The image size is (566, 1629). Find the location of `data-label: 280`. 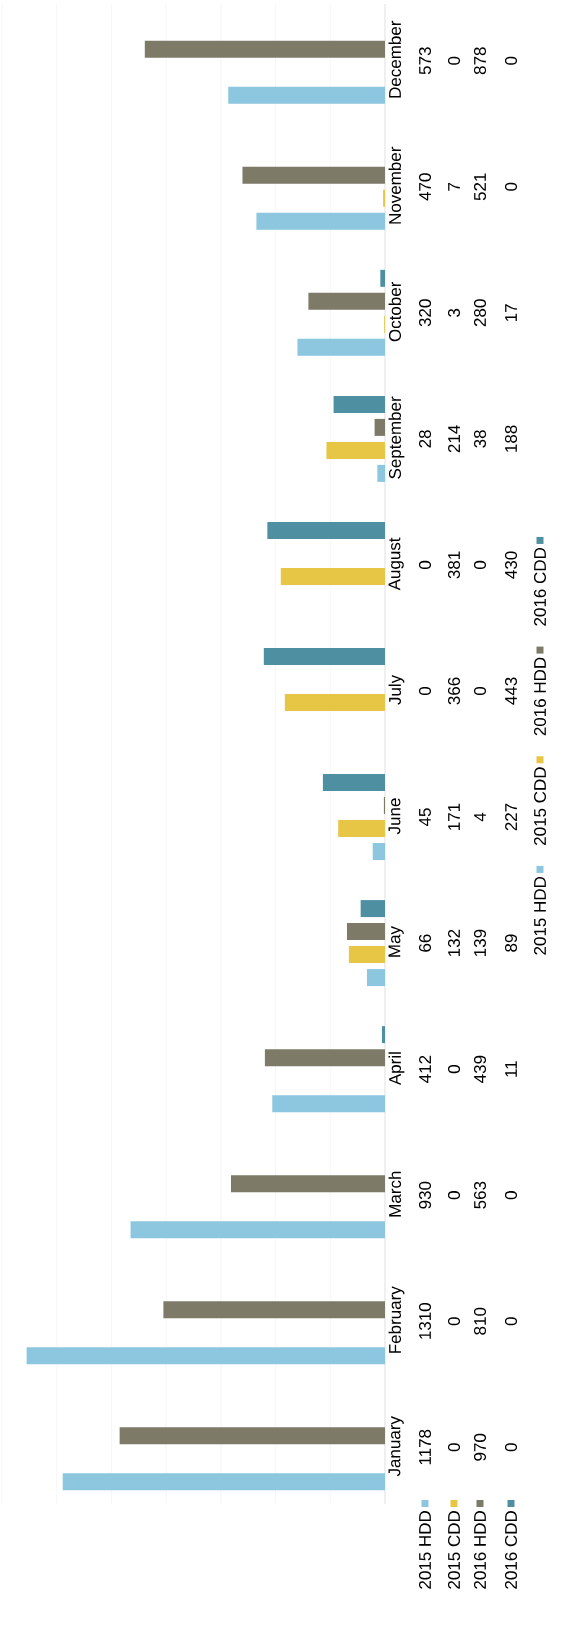

data-label: 280 is located at coordinates (480, 313).